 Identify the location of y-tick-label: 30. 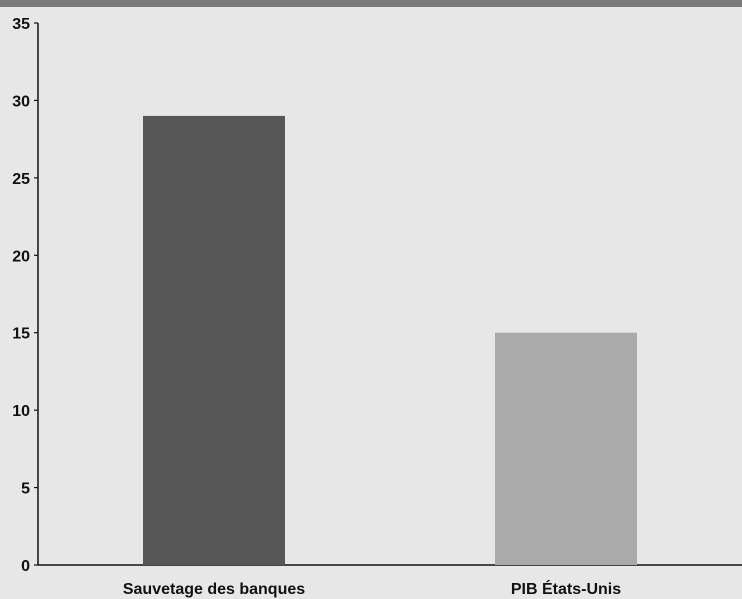
(21, 101).